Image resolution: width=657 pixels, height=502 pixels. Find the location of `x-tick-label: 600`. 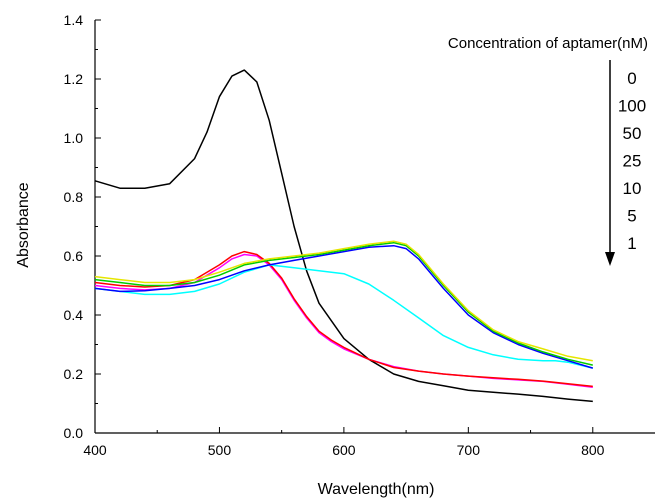

x-tick-label: 600 is located at coordinates (344, 450).